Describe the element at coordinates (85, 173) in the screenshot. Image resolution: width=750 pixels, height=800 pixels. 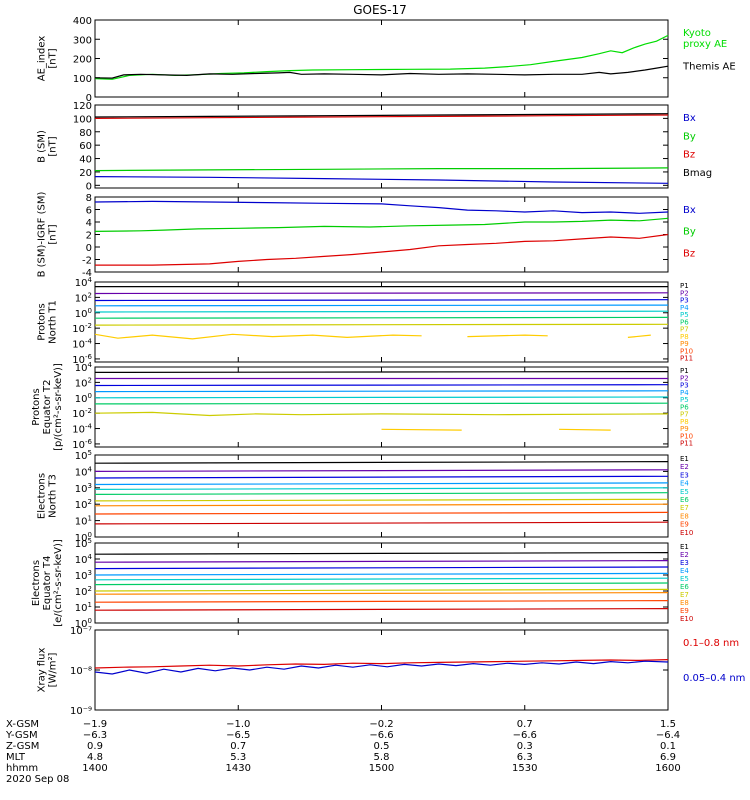
I see `y-tick-label: 20` at that location.